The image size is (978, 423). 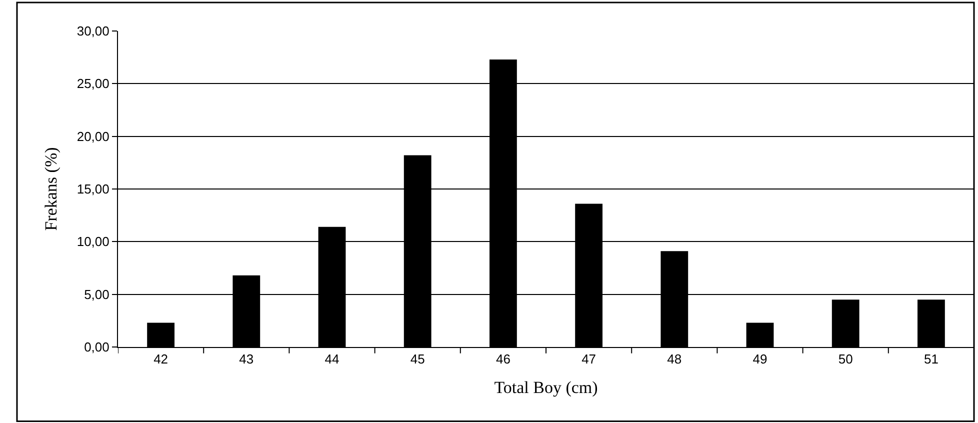 I want to click on x-tick-label: 48, so click(x=674, y=359).